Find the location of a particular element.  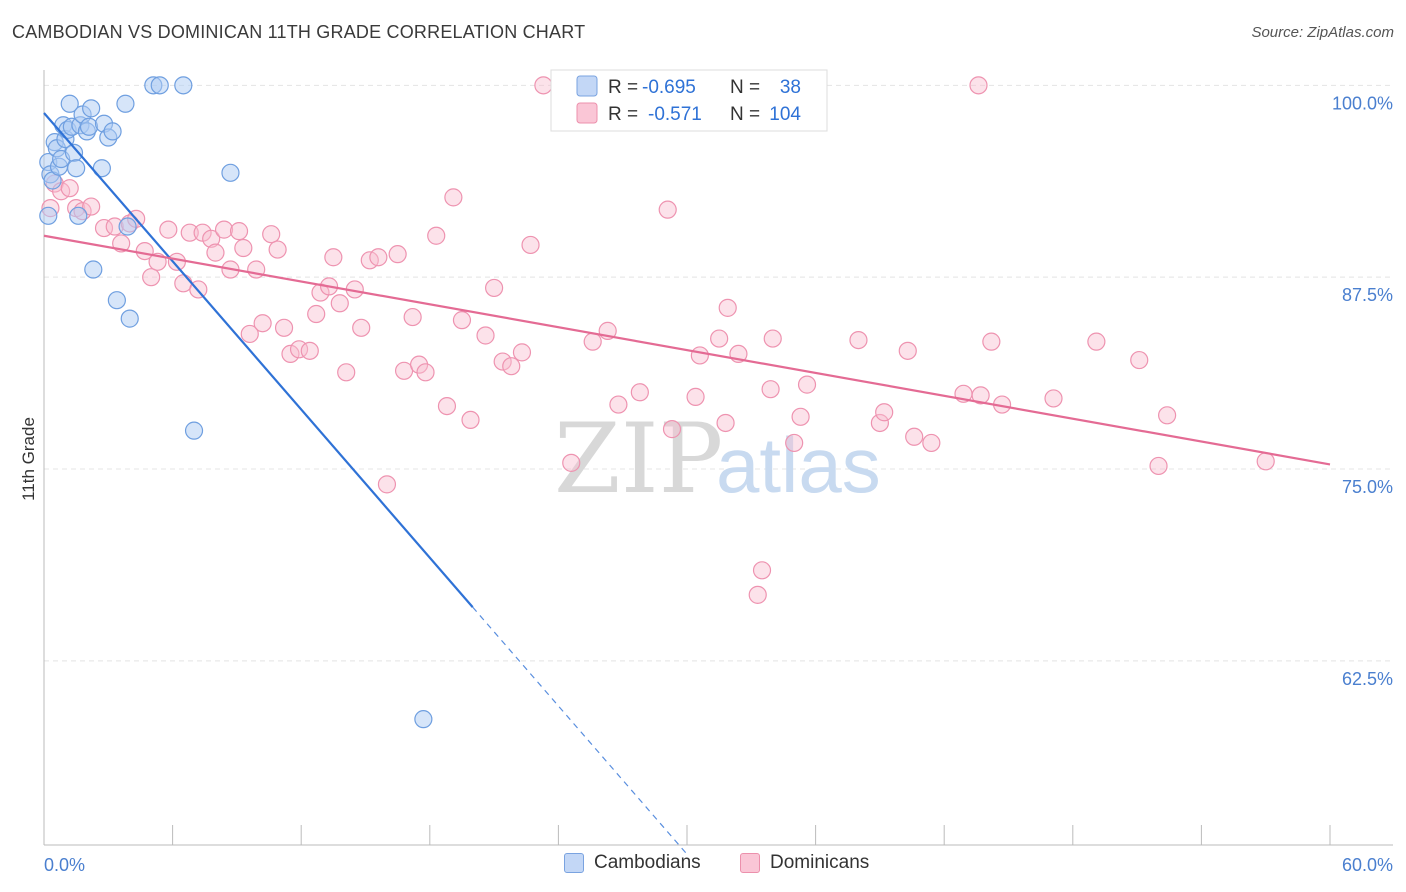

watermark: ZIP atlas is located at coordinates (717, 459).